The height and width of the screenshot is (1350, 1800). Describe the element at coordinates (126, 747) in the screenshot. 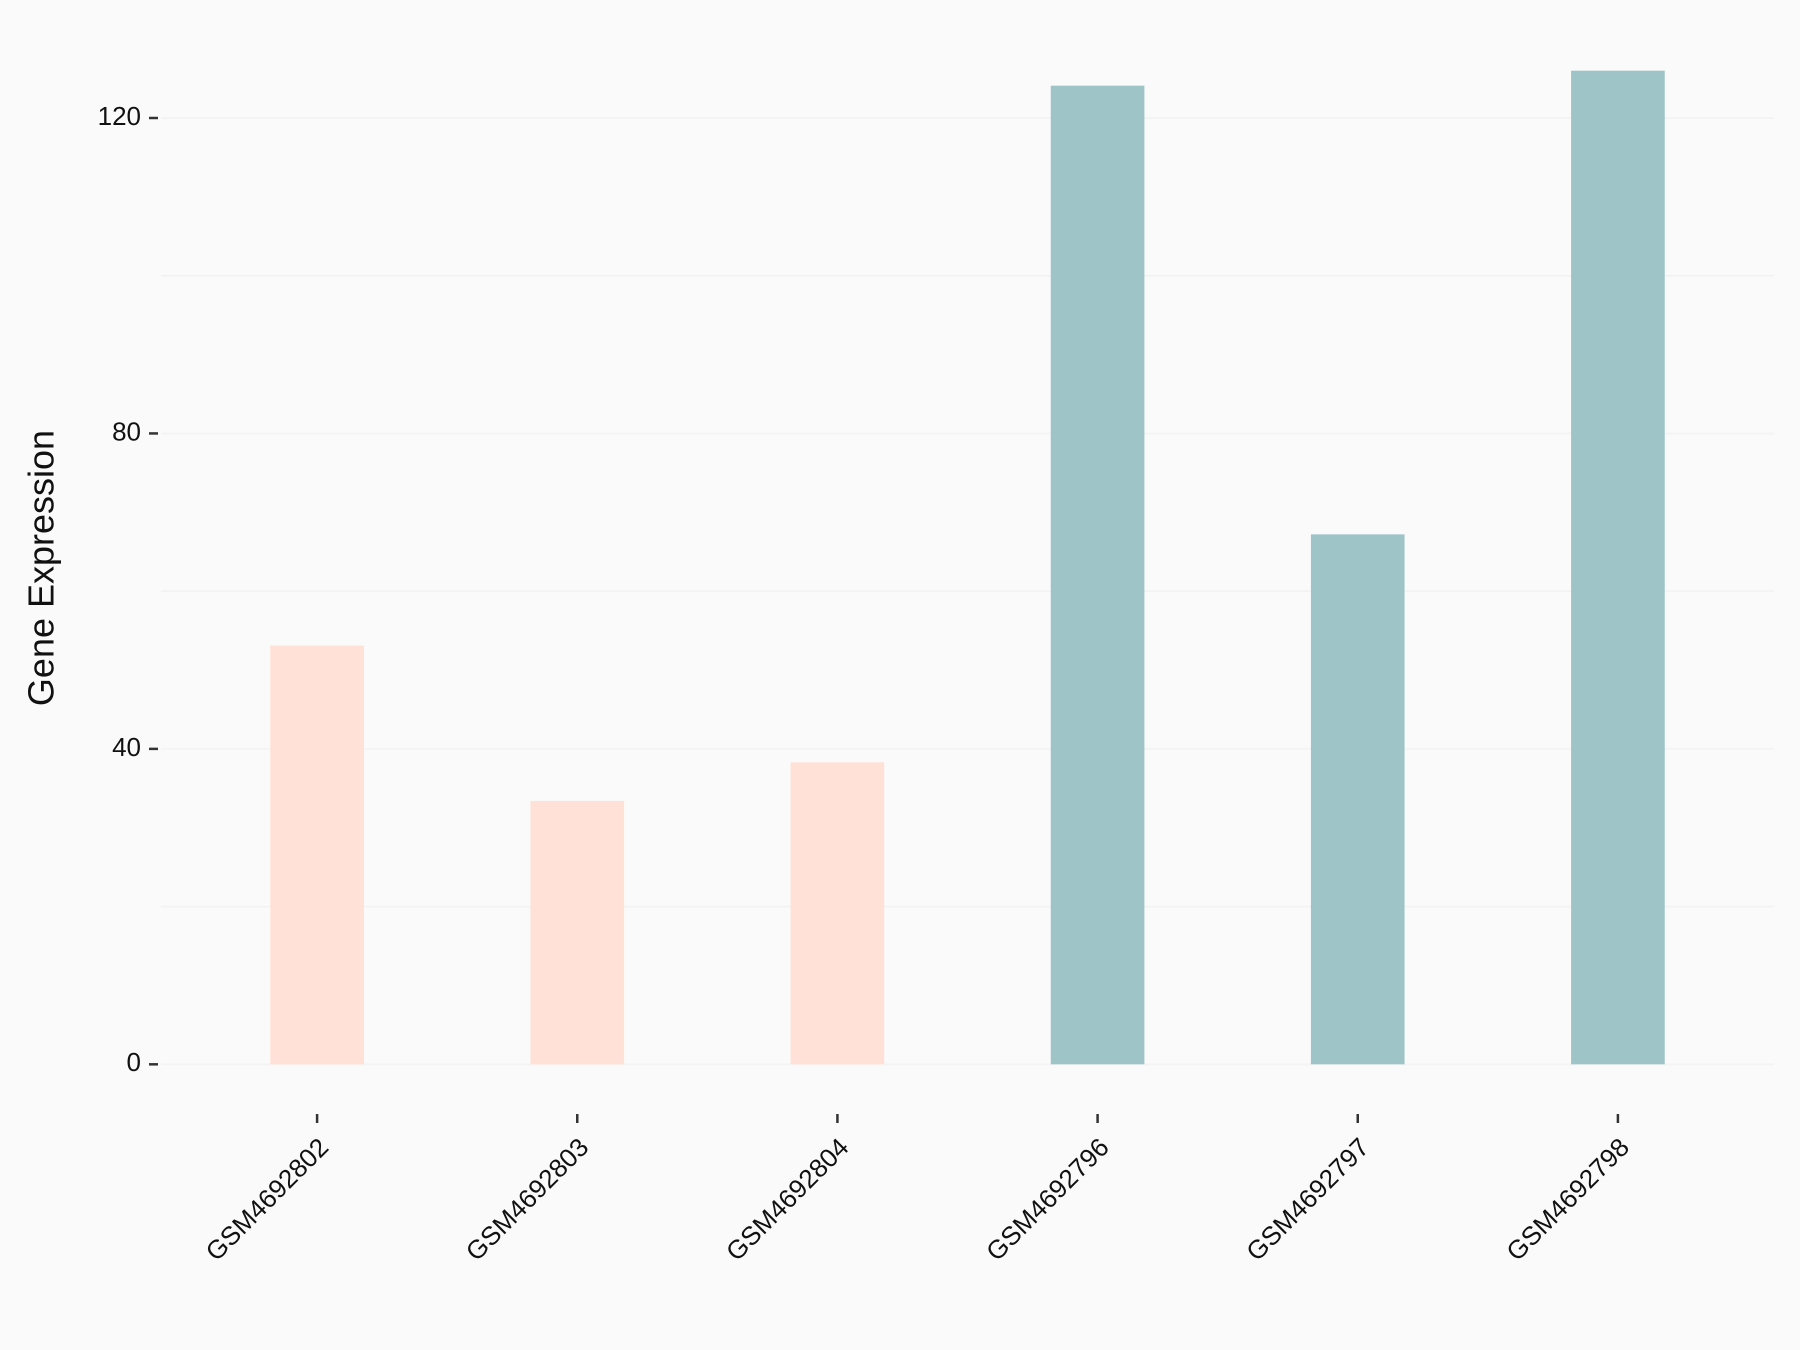

I see `y-tick-label: 40` at that location.